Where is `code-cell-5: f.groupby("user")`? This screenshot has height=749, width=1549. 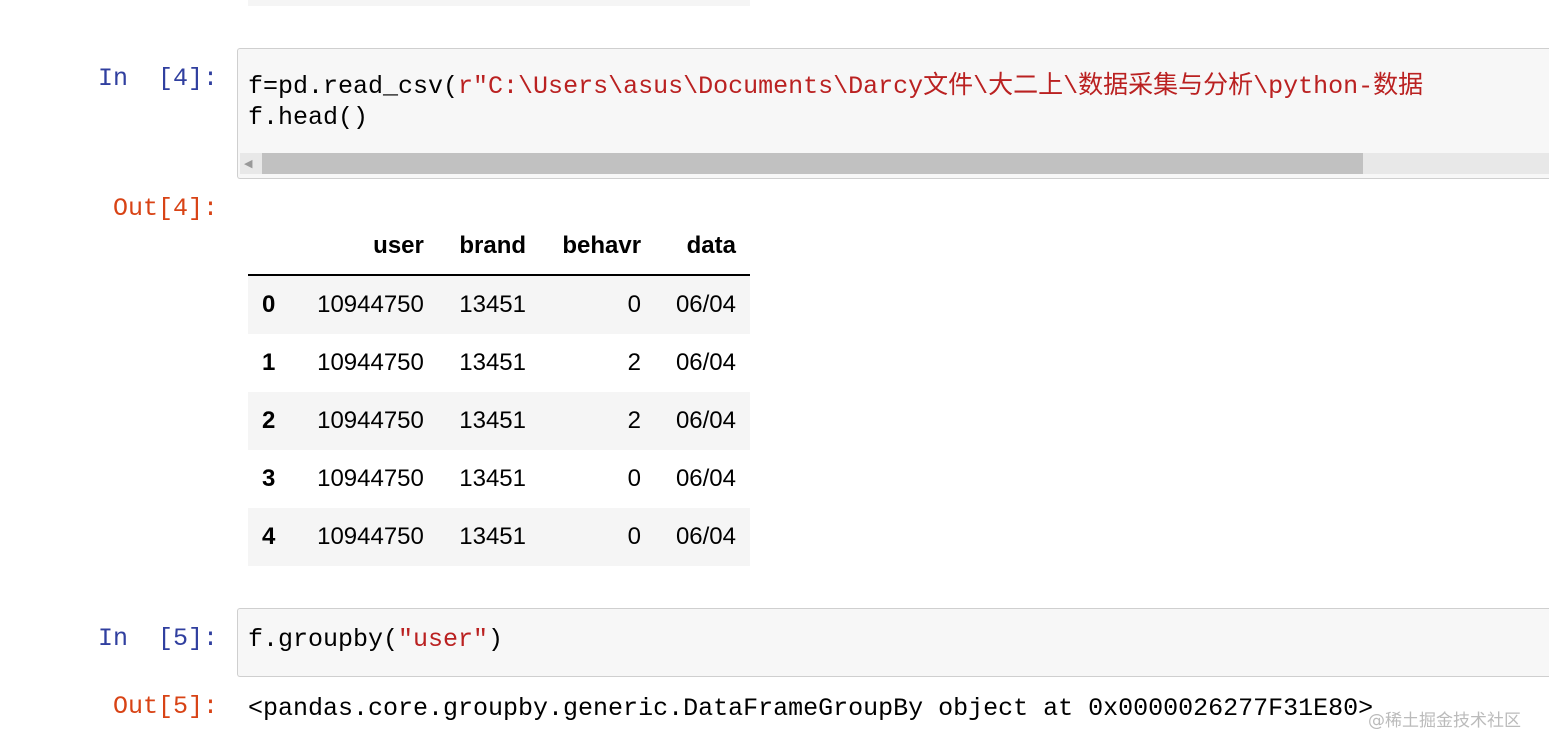
code-cell-5: f.groupby("user") is located at coordinates (893, 642).